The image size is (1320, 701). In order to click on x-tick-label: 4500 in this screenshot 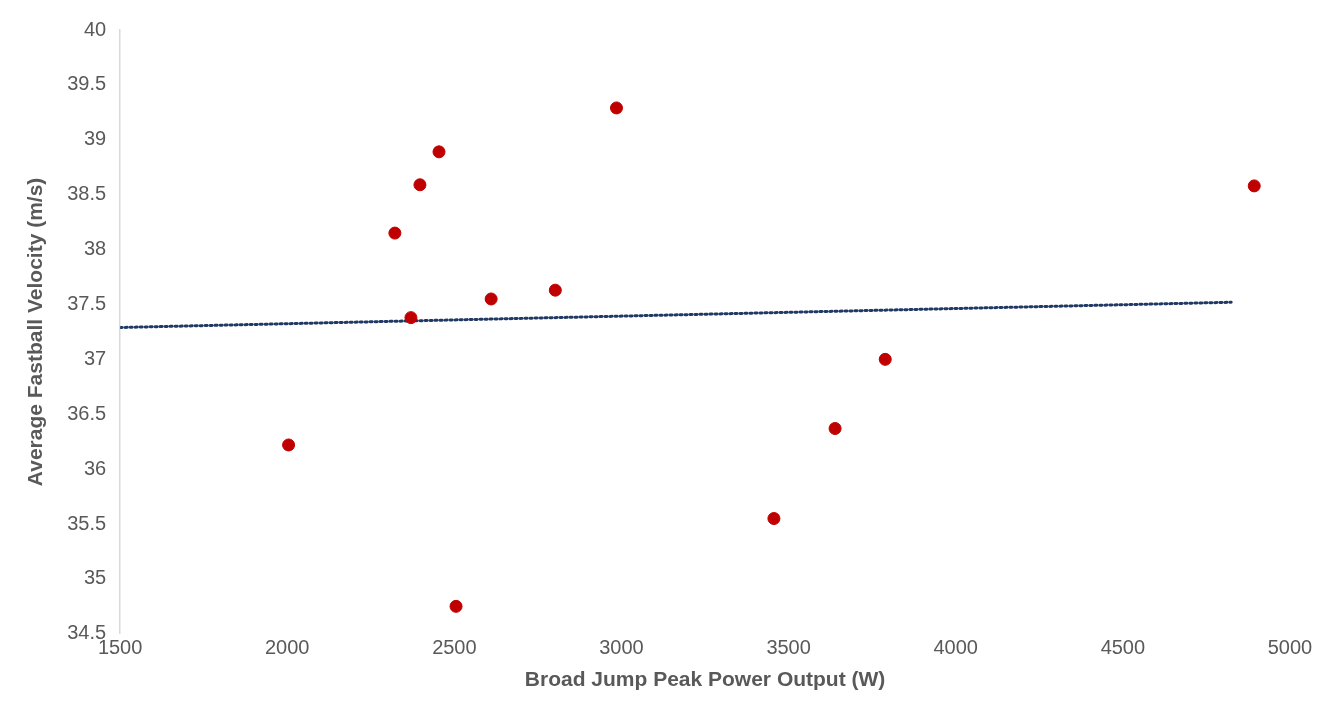, I will do `click(1123, 647)`.